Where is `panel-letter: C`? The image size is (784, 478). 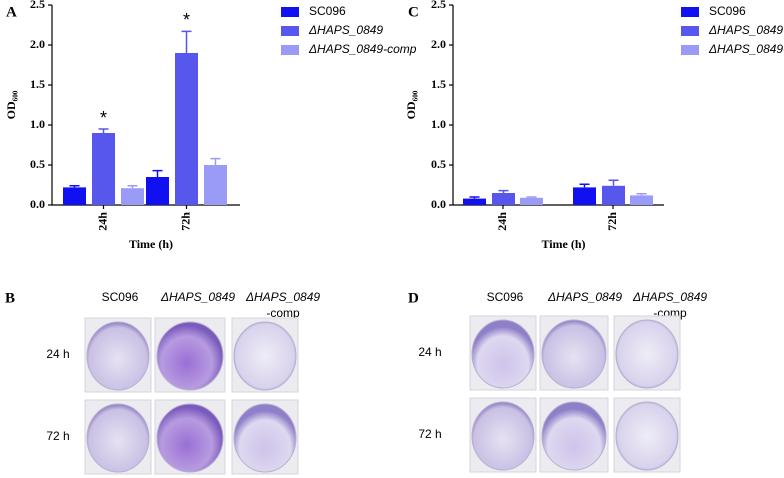
panel-letter: C is located at coordinates (413, 12).